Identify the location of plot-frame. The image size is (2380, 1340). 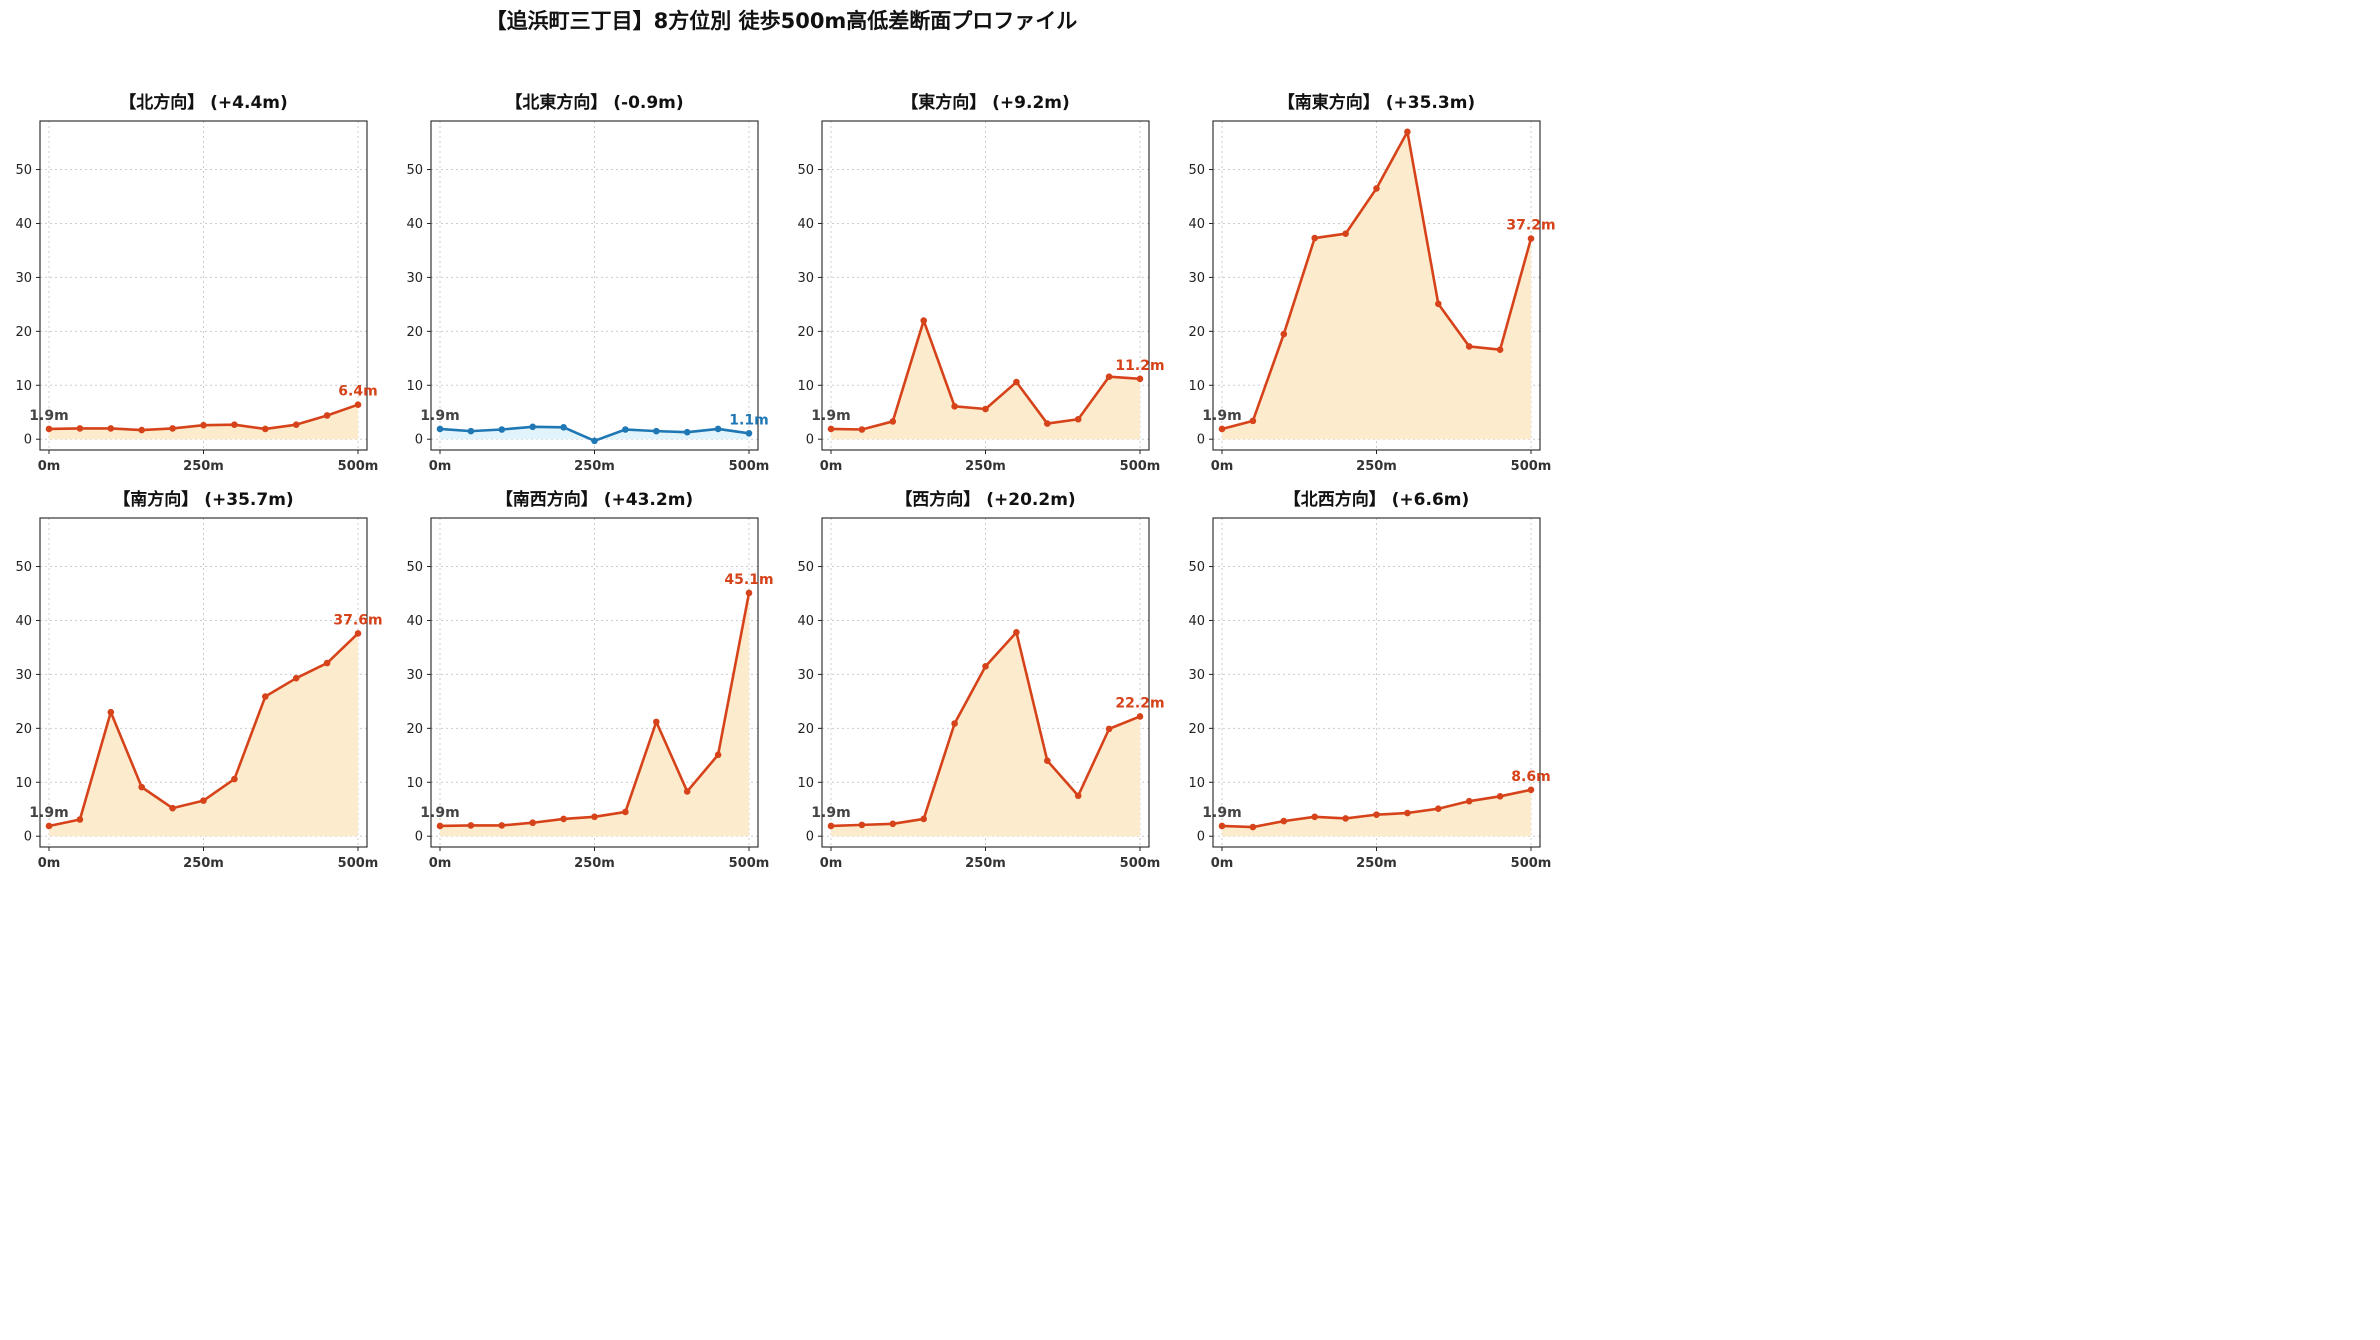
(203, 285).